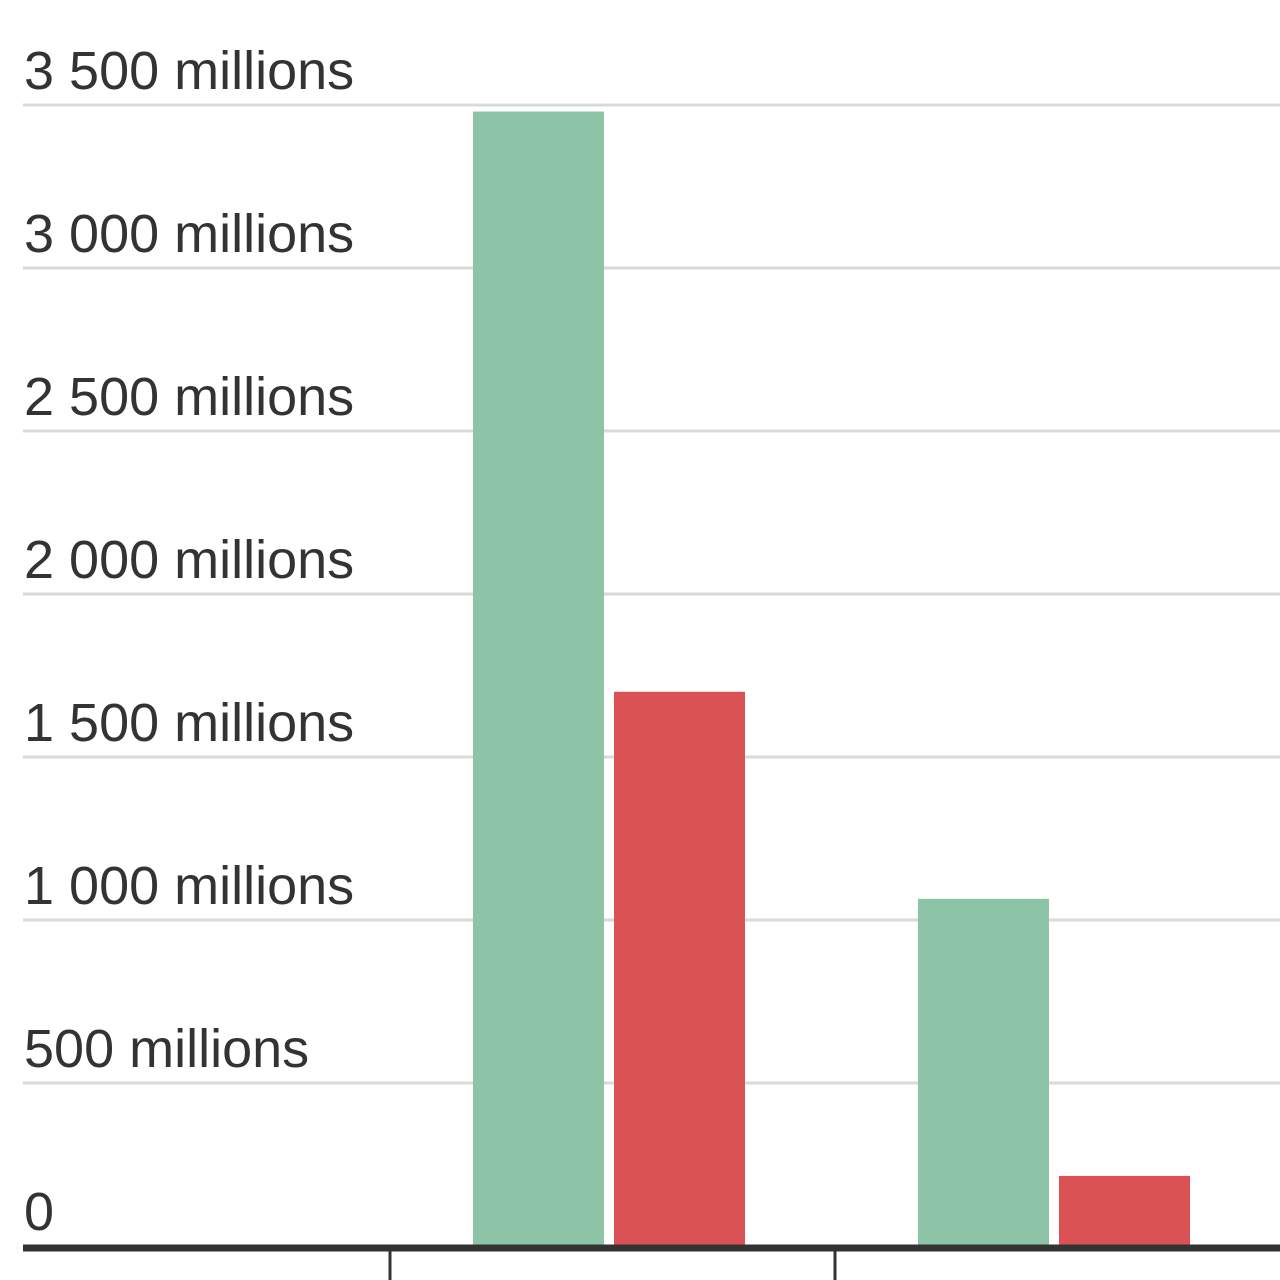 This screenshot has width=1280, height=1280. I want to click on y-tick-label: 2 000 millions, so click(189, 560).